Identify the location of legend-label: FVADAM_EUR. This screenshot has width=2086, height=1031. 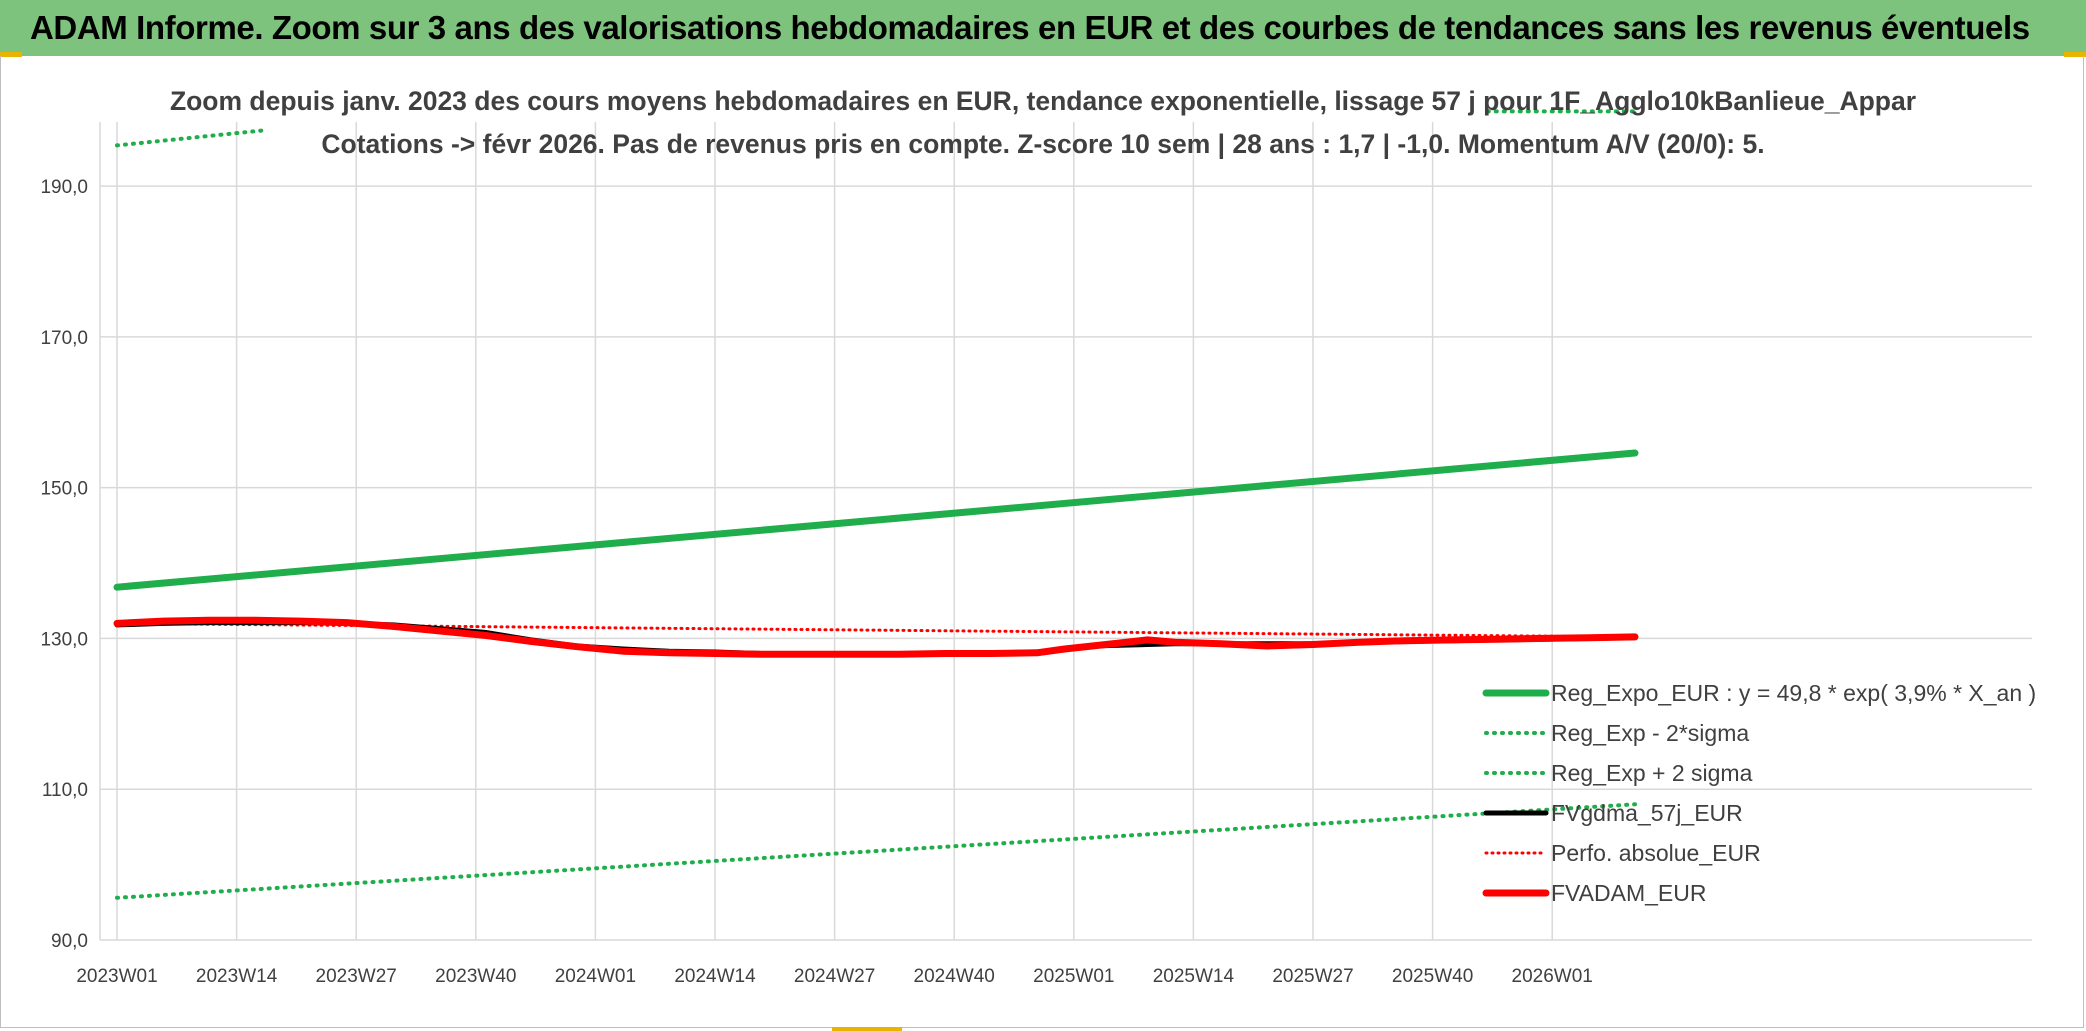
(1629, 893).